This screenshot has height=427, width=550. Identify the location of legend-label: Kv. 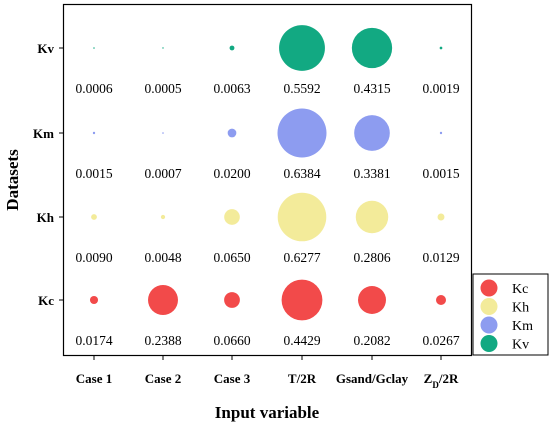
(520, 345).